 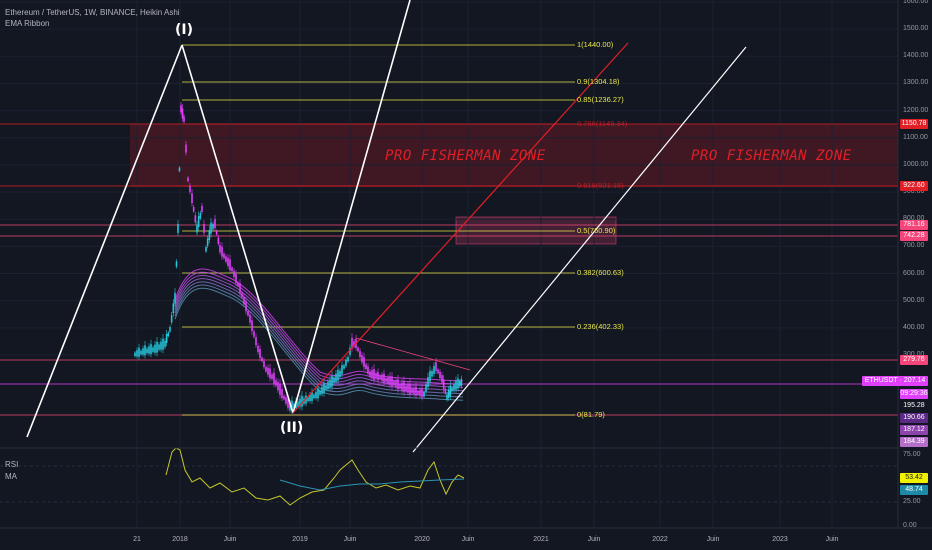 I want to click on indicator-rsi: RSI, so click(x=12, y=464).